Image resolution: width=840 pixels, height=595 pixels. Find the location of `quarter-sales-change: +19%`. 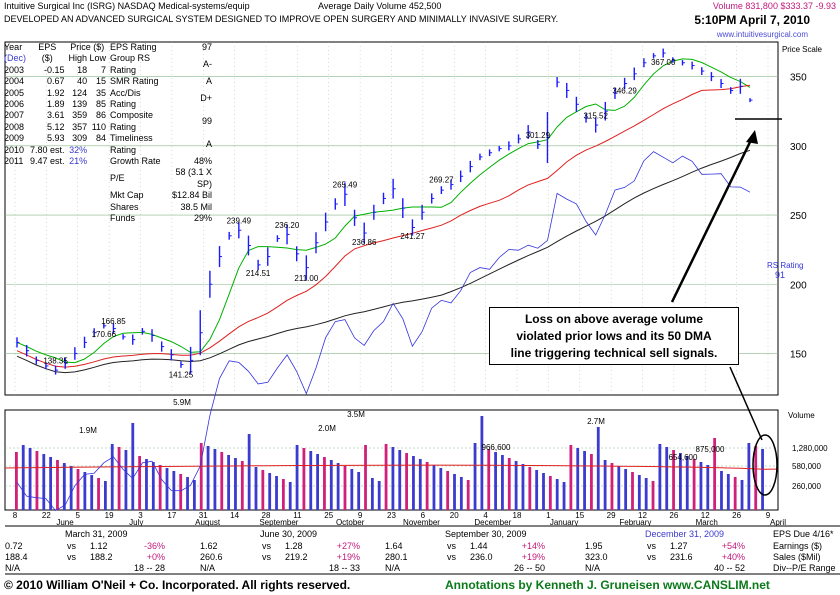

quarter-sales-change: +19% is located at coordinates (533, 557).